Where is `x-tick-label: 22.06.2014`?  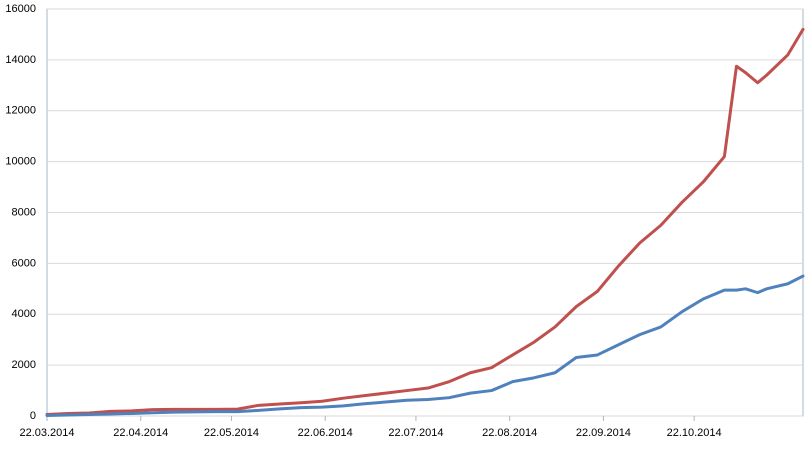
x-tick-label: 22.06.2014 is located at coordinates (325, 433).